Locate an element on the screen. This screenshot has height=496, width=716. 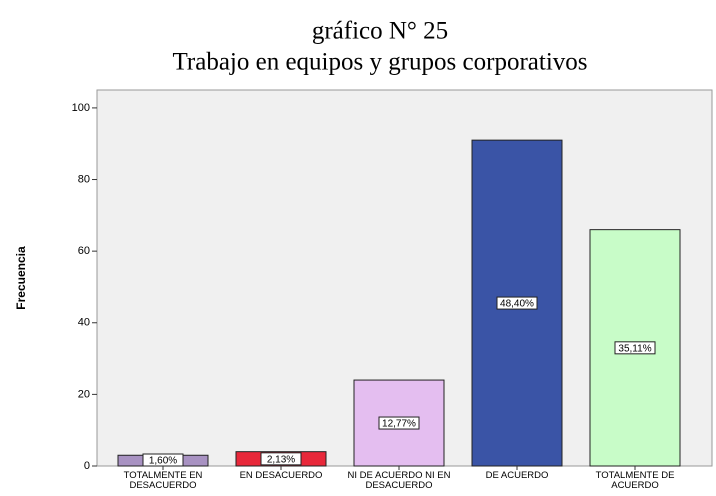
value-label: 35,11% is located at coordinates (634, 348).